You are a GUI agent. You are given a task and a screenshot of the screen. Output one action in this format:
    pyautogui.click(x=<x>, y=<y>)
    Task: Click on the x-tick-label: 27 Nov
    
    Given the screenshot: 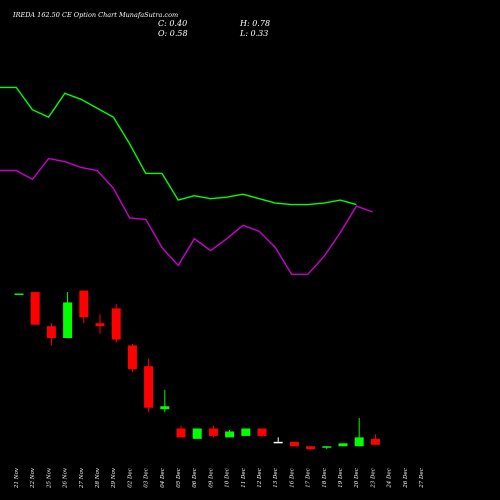 What is the action you would take?
    pyautogui.click(x=82, y=478)
    